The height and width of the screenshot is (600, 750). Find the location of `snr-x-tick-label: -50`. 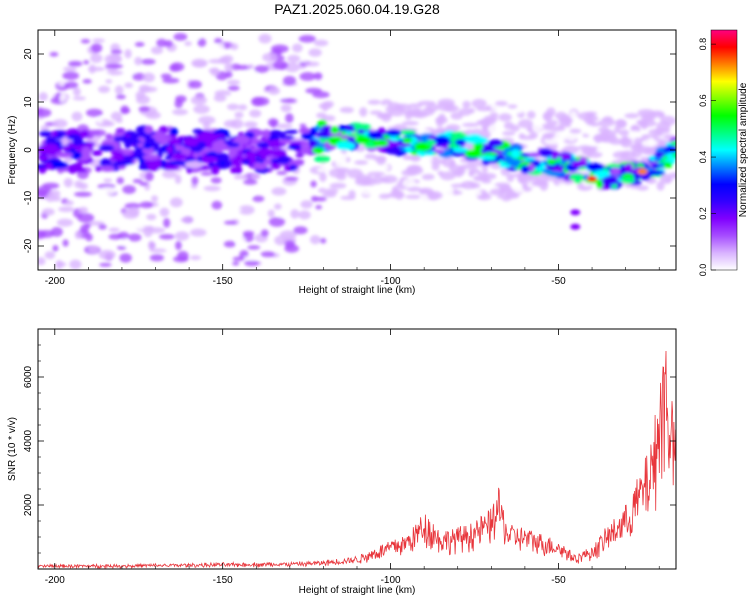

snr-x-tick-label: -50 is located at coordinates (558, 580).